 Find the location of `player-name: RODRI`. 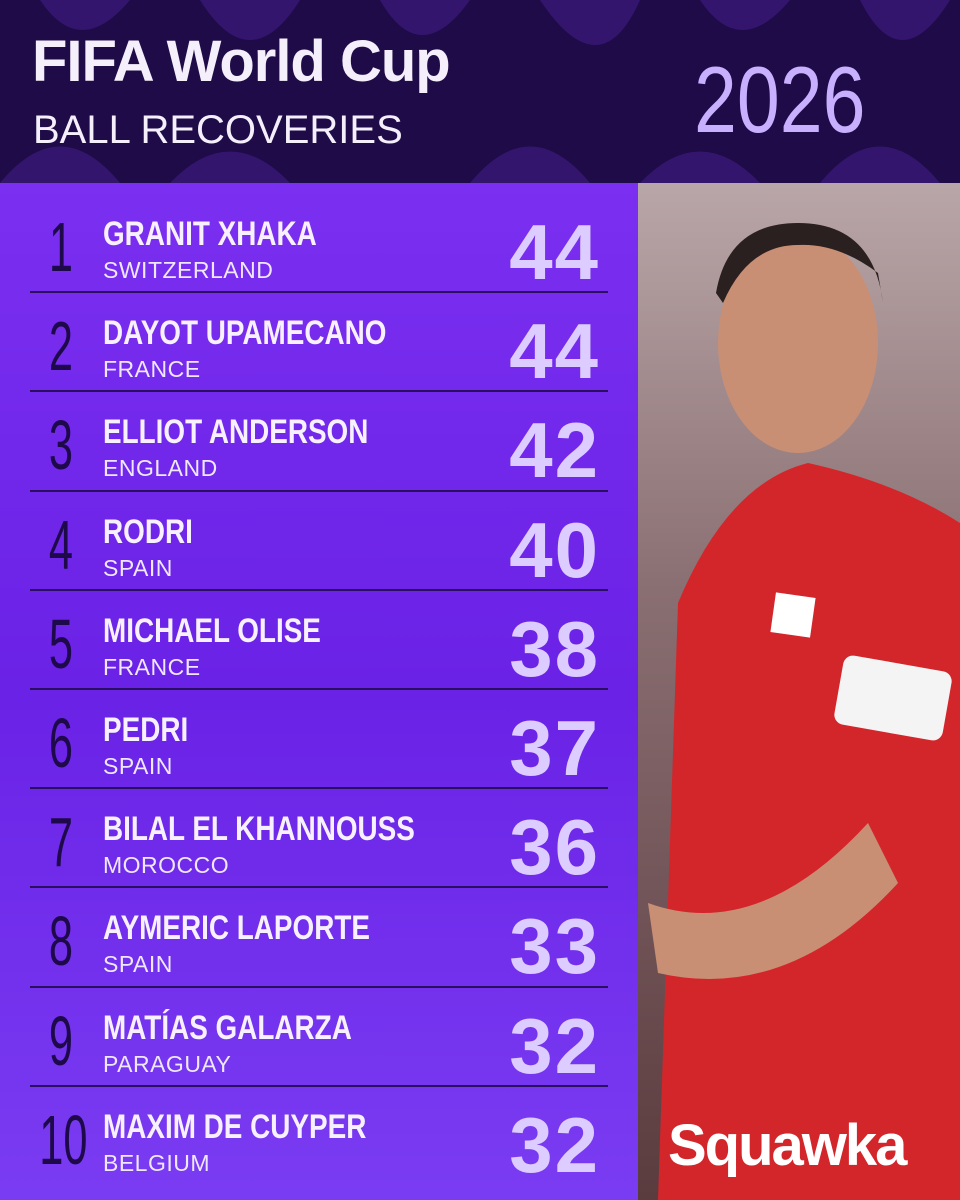

player-name: RODRI is located at coordinates (148, 531).